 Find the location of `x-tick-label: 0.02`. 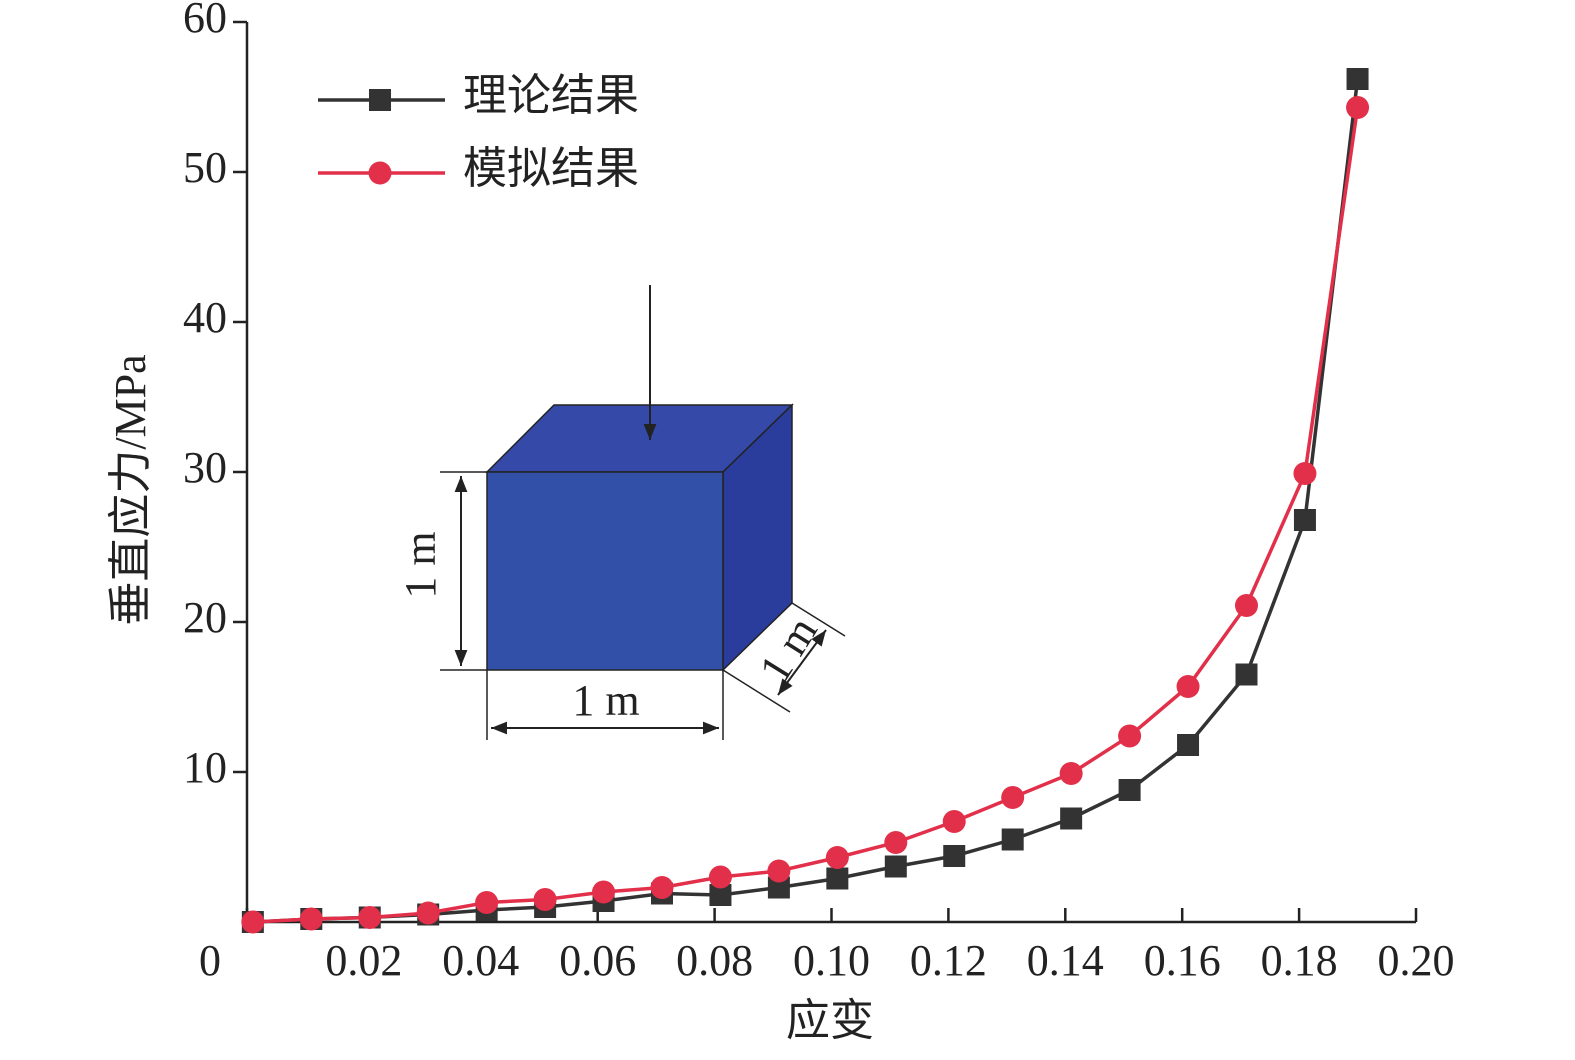

x-tick-label: 0.02 is located at coordinates (363, 960).